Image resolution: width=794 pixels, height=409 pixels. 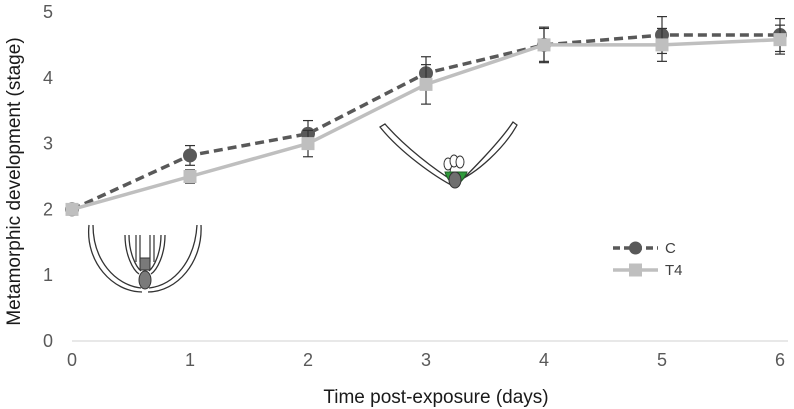 What do you see at coordinates (308, 360) in the screenshot?
I see `x-tick-label: 2` at bounding box center [308, 360].